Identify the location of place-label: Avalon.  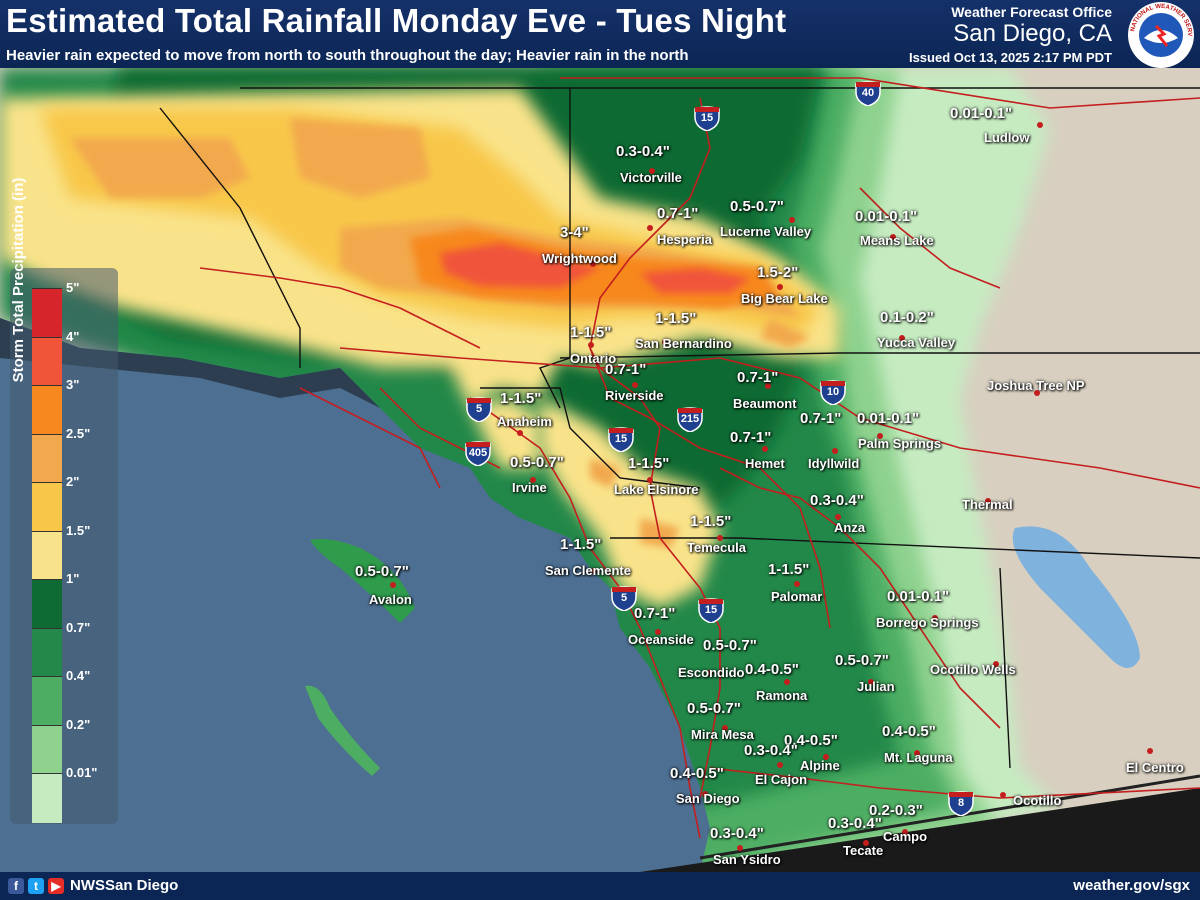
(390, 599).